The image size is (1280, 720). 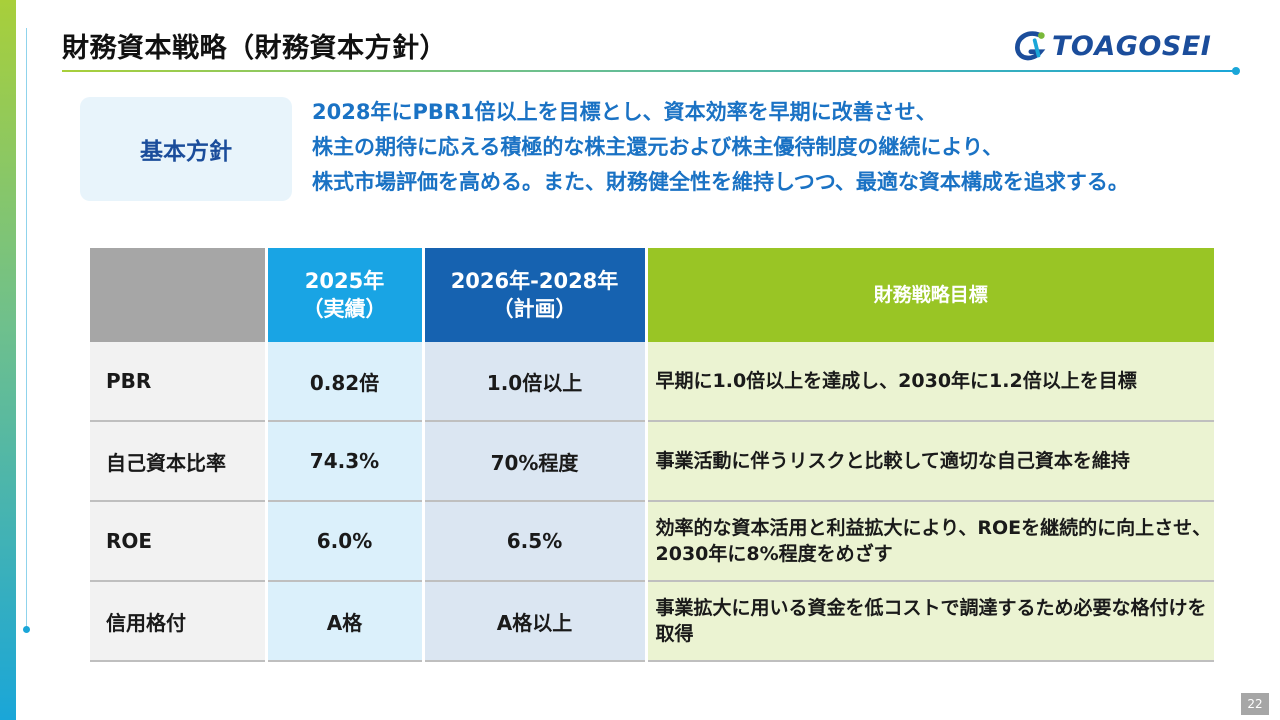 What do you see at coordinates (179, 461) in the screenshot?
I see `metric-cell: 自己資本比率` at bounding box center [179, 461].